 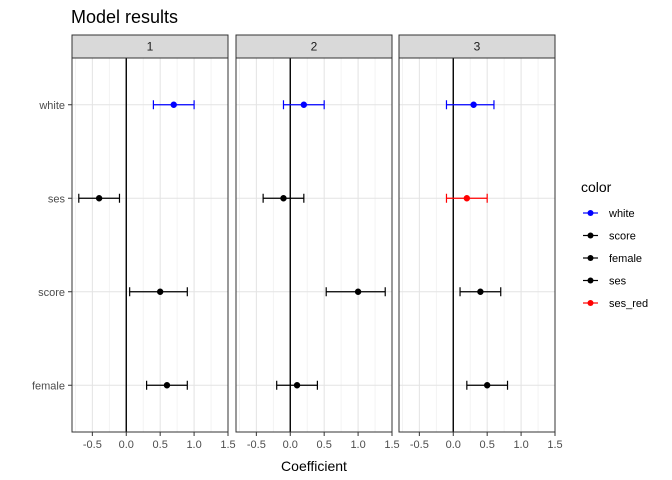 I want to click on legend-label: score, so click(x=622, y=237).